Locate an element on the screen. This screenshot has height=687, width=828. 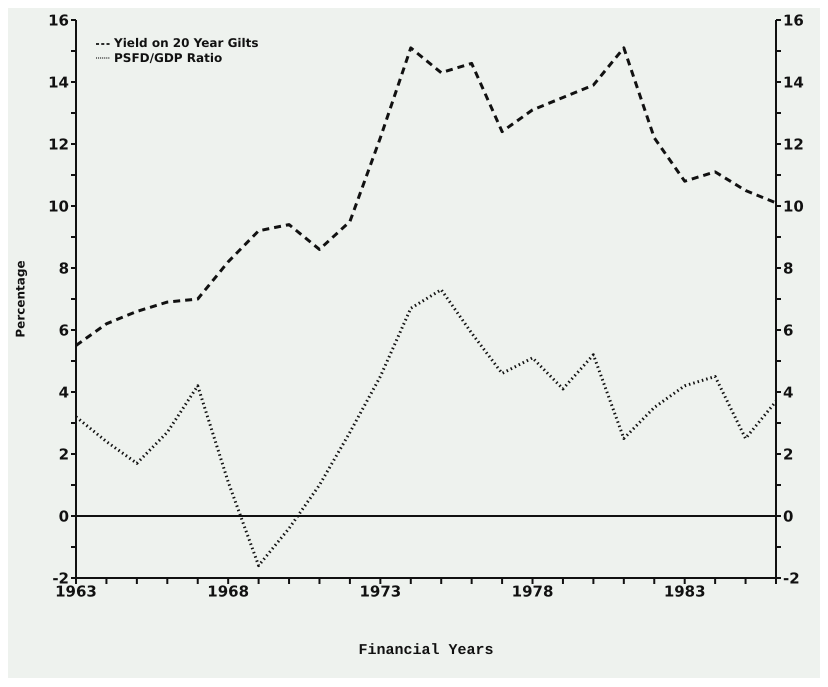
y-tick-label: 8 is located at coordinates (63, 268).